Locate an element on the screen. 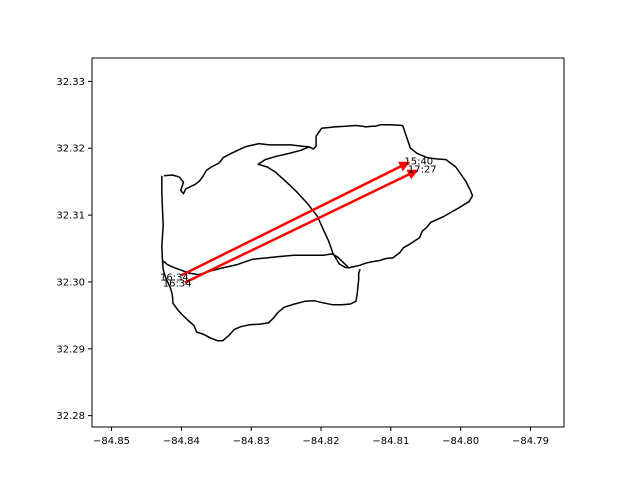  x-tick-label-2: −84.83 is located at coordinates (251, 441).